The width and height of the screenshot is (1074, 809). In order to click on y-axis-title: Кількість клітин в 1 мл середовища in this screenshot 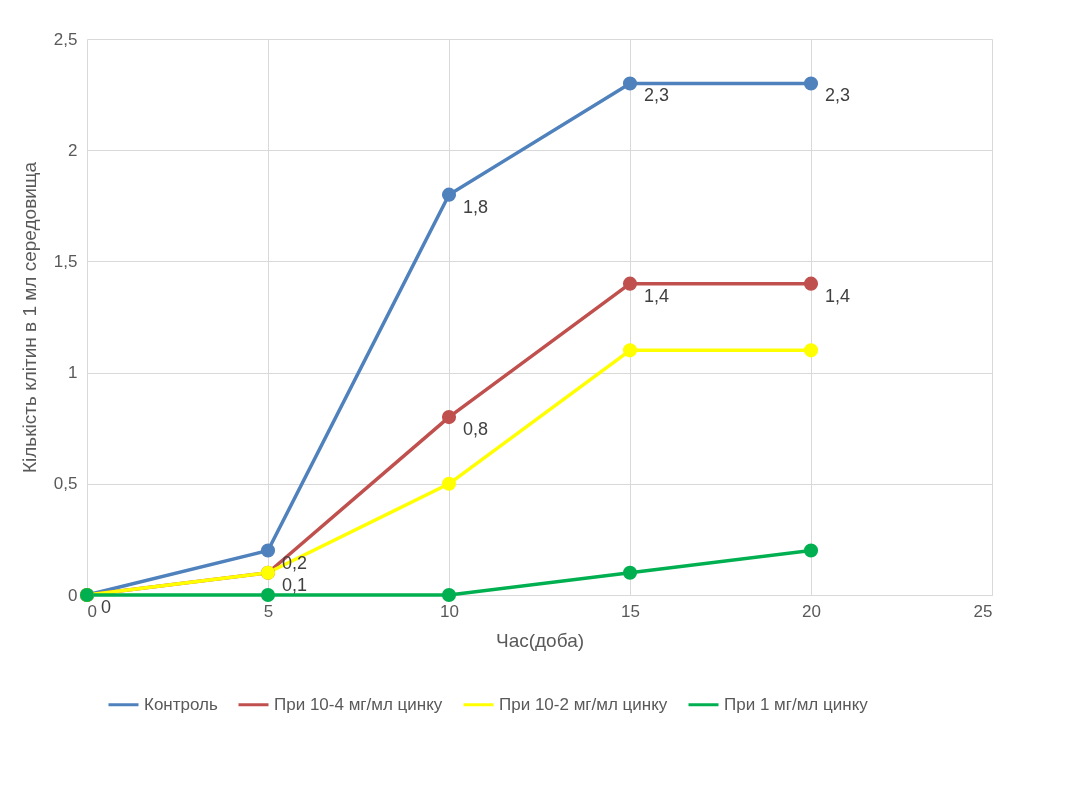, I will do `click(29, 317)`.